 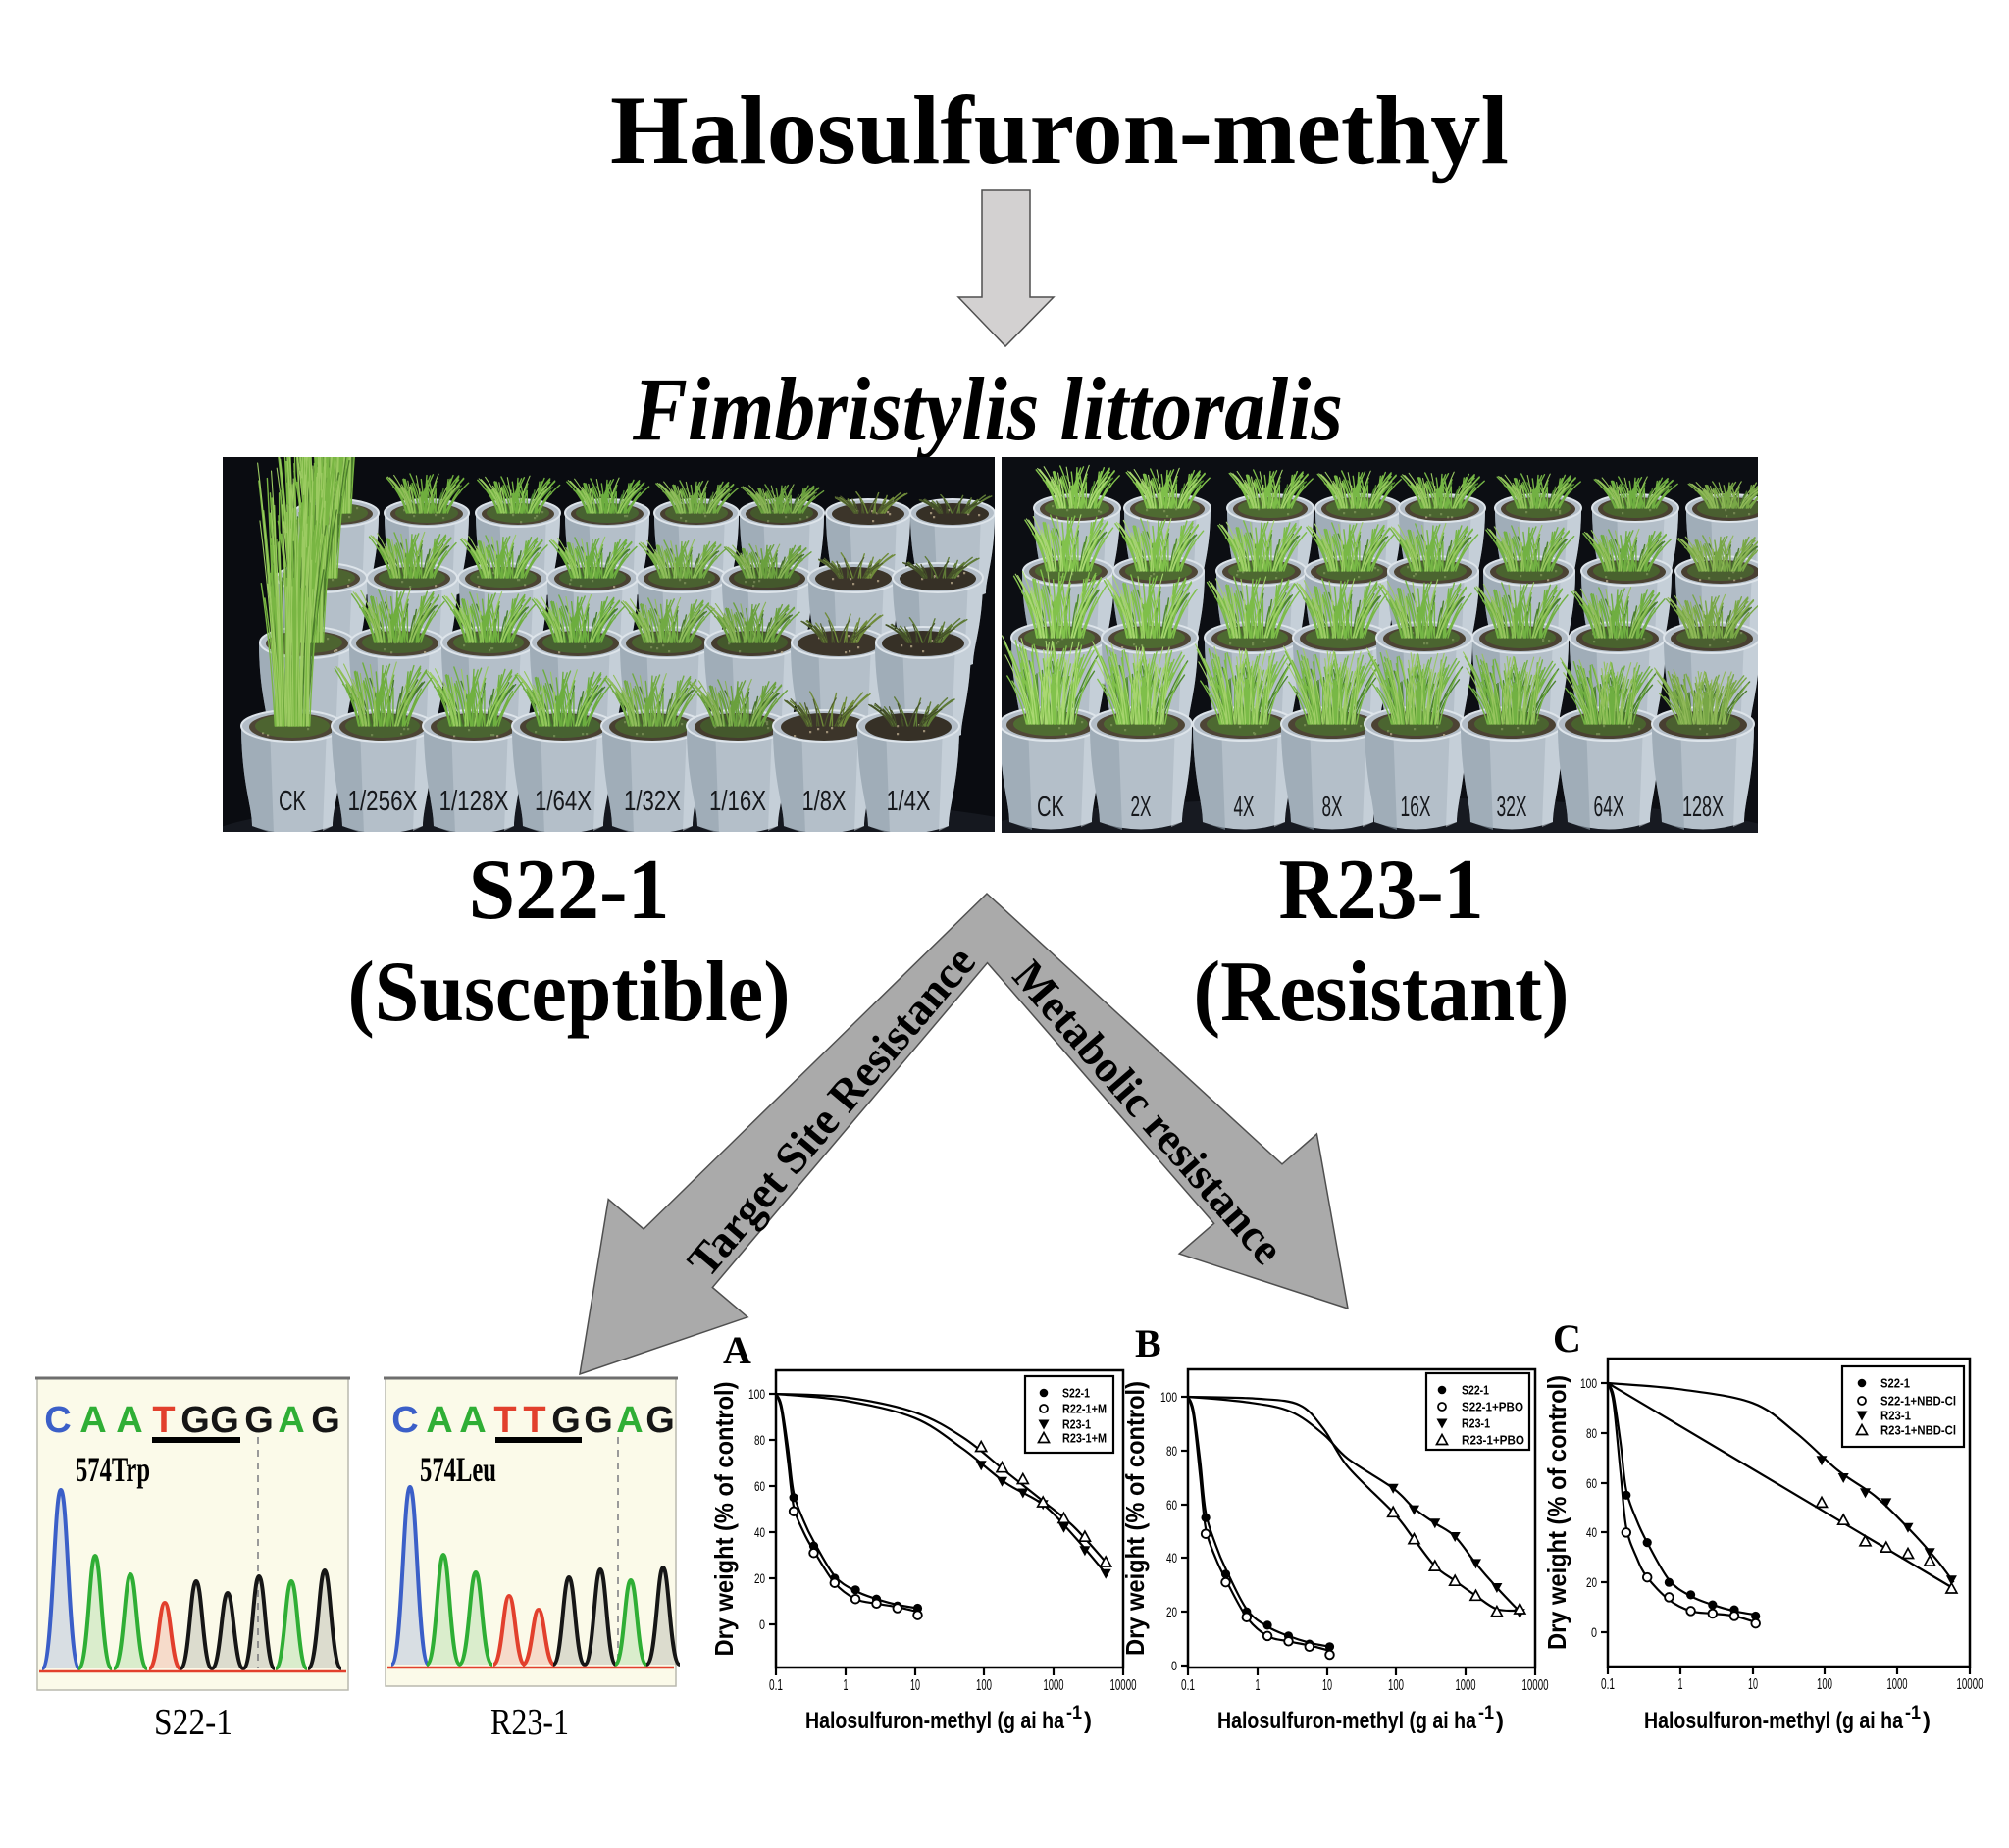 What do you see at coordinates (909, 801) in the screenshot?
I see `svg-text: 1/4X` at bounding box center [909, 801].